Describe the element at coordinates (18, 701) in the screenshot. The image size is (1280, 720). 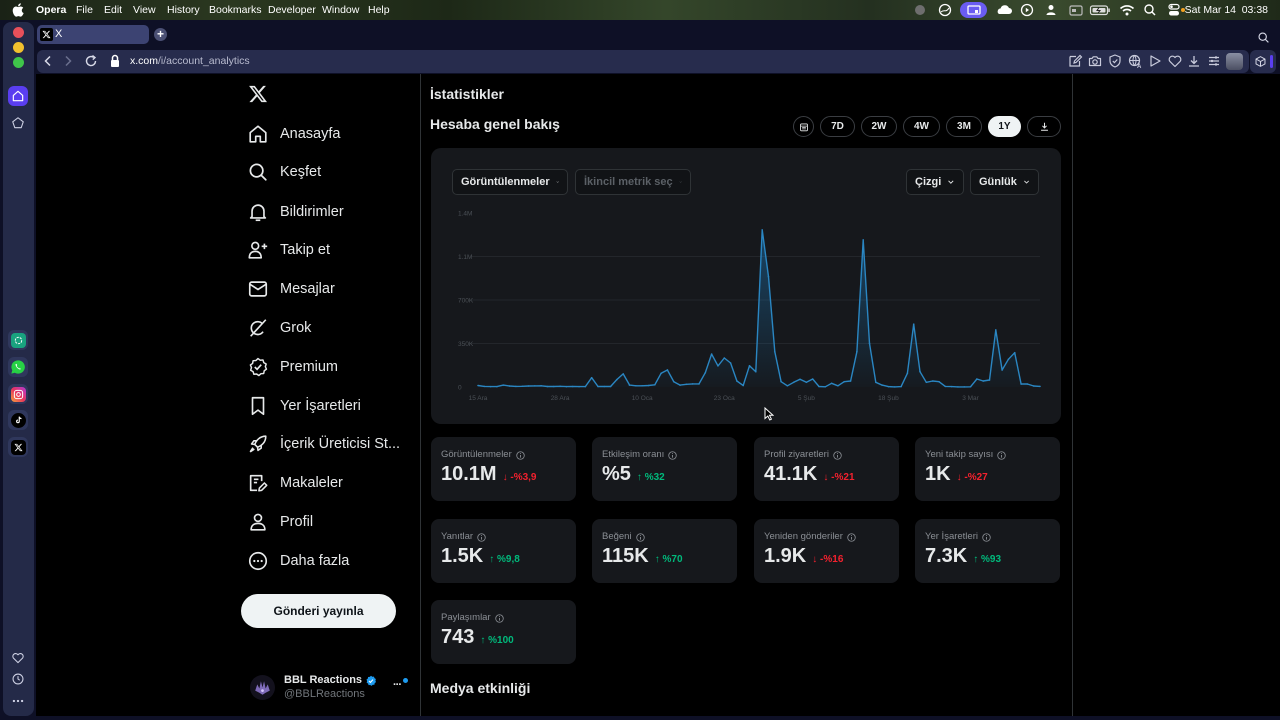
I see `sidebar-more-button` at that location.